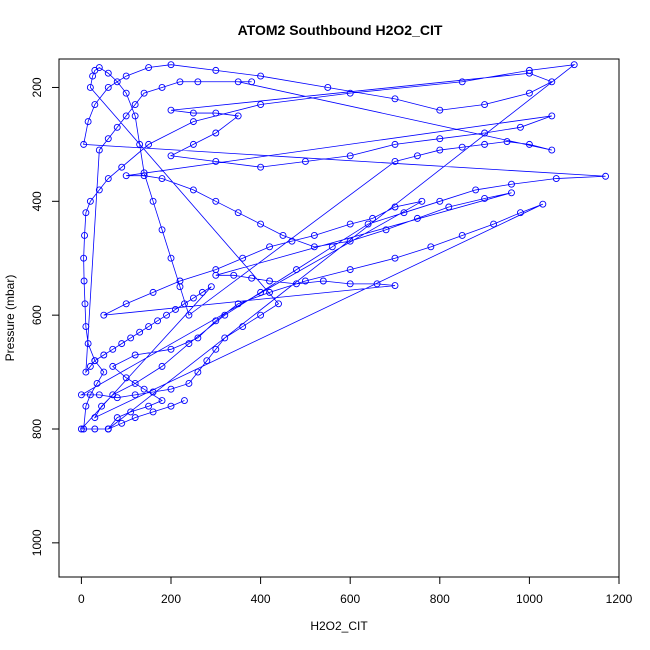 The image size is (650, 650). I want to click on x-tick-label: 0, so click(81, 599).